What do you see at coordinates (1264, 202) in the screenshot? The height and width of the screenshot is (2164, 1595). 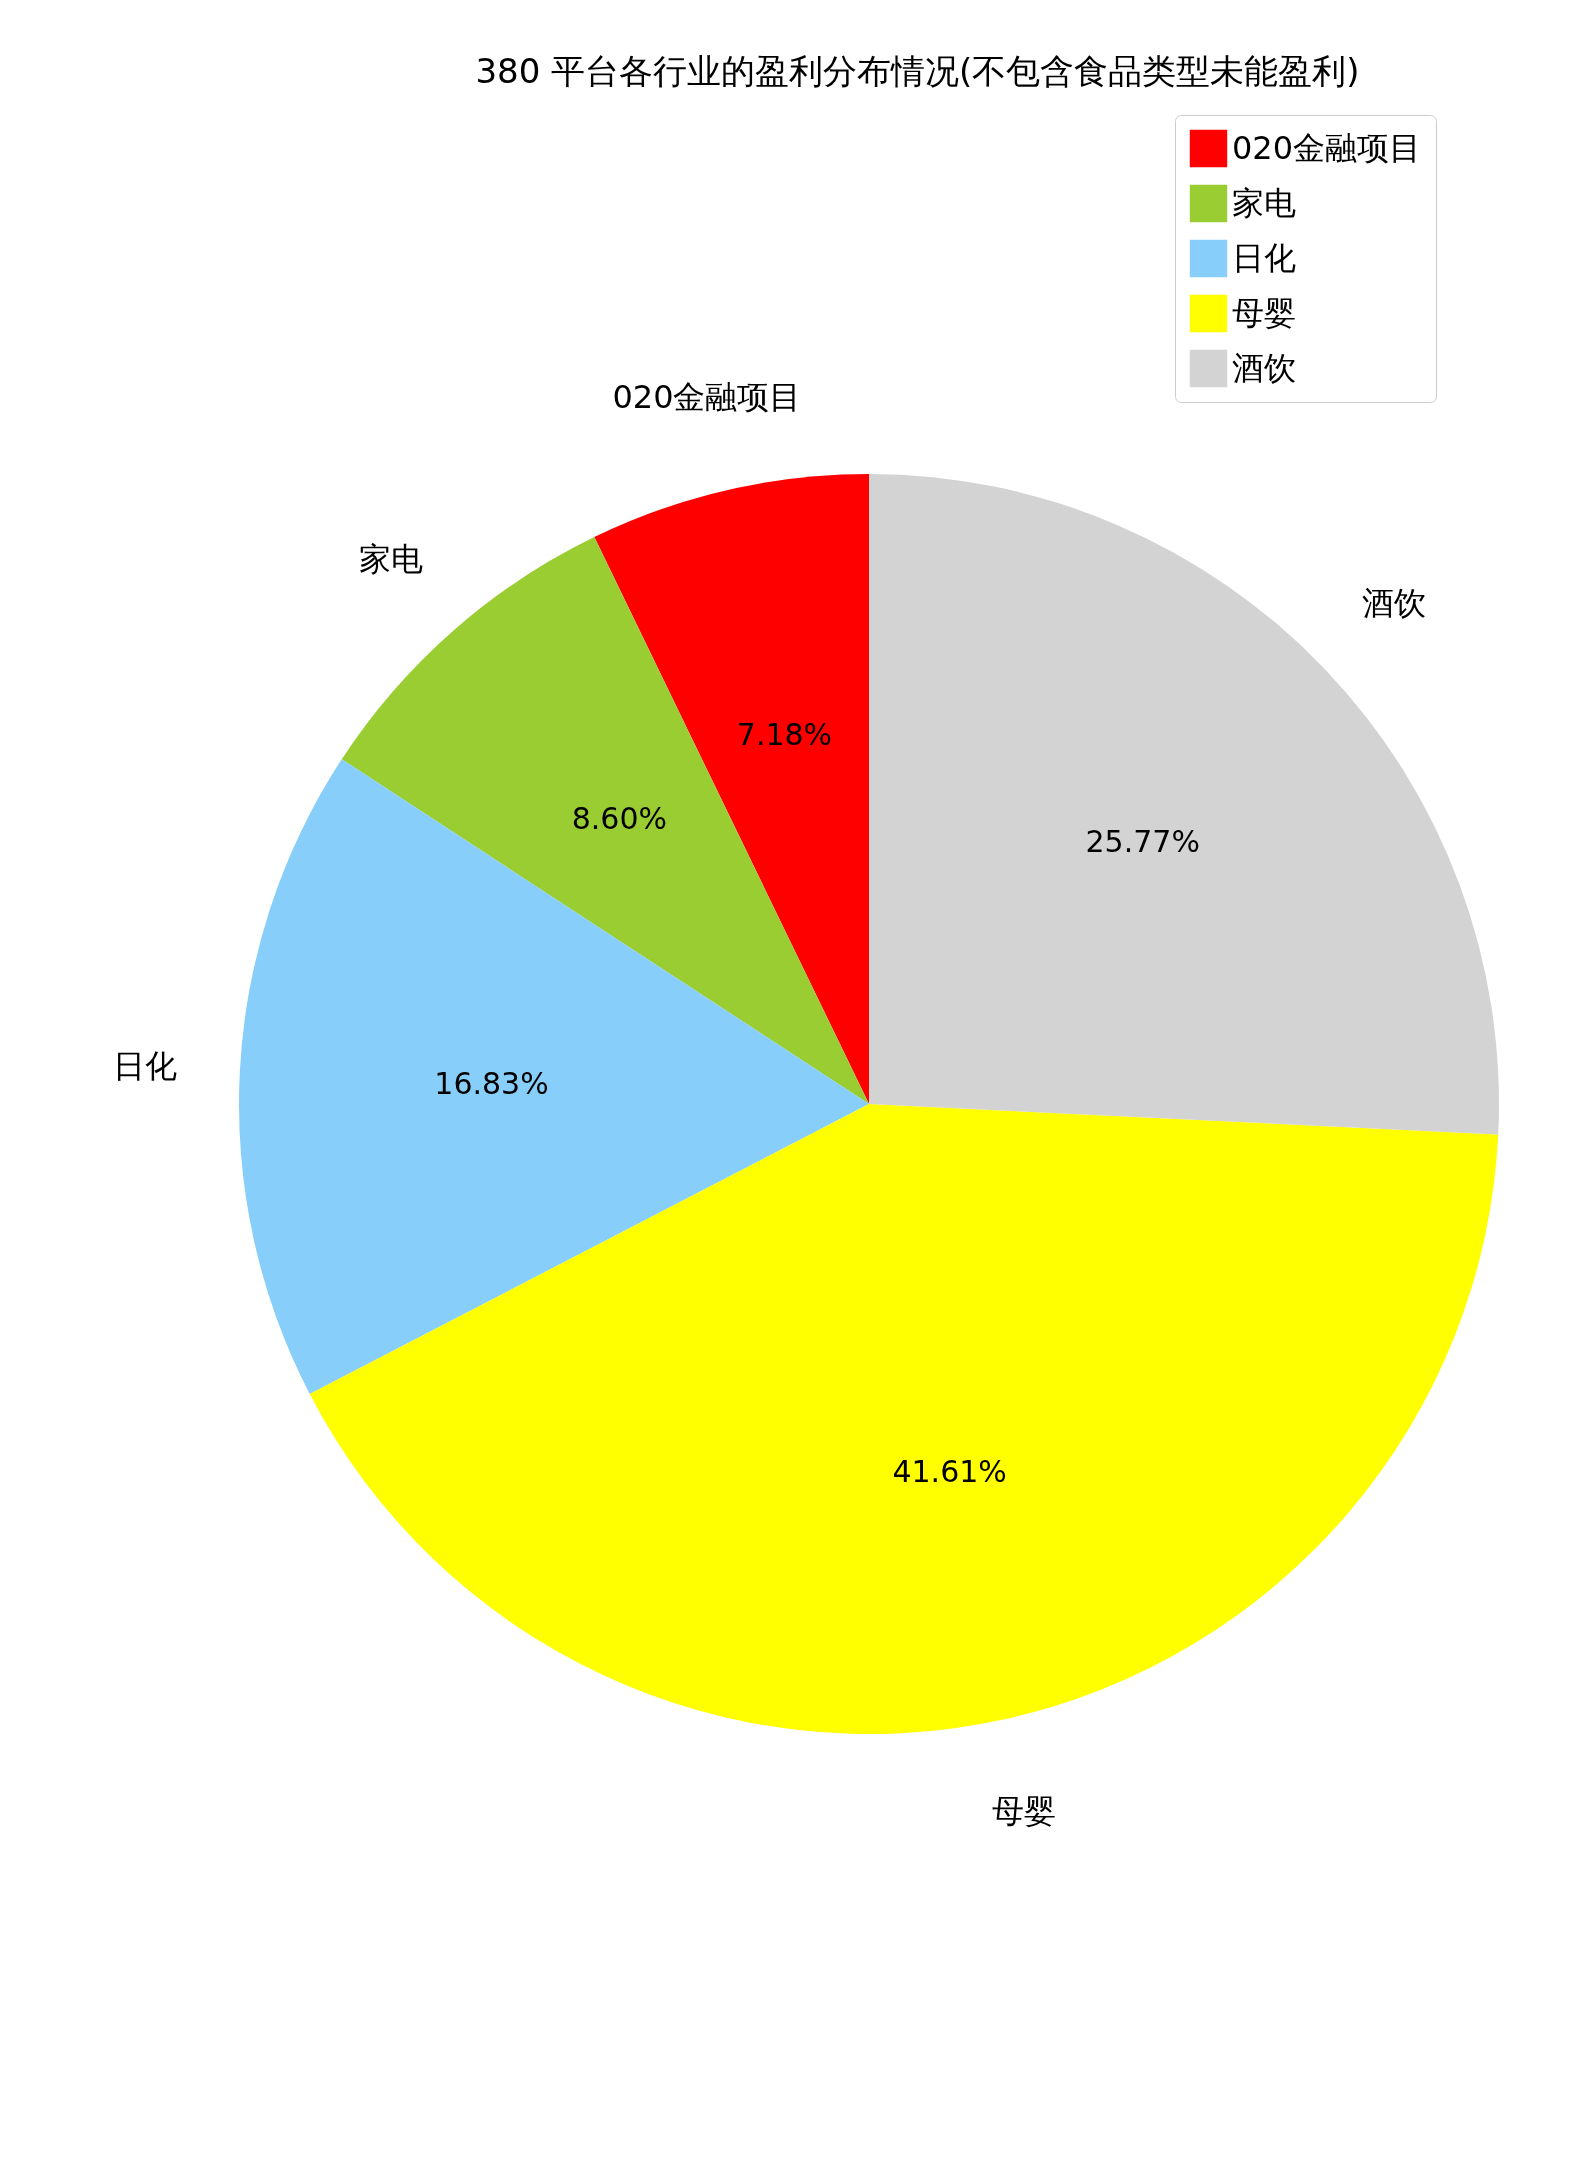 I see `legend-label: 家电` at bounding box center [1264, 202].